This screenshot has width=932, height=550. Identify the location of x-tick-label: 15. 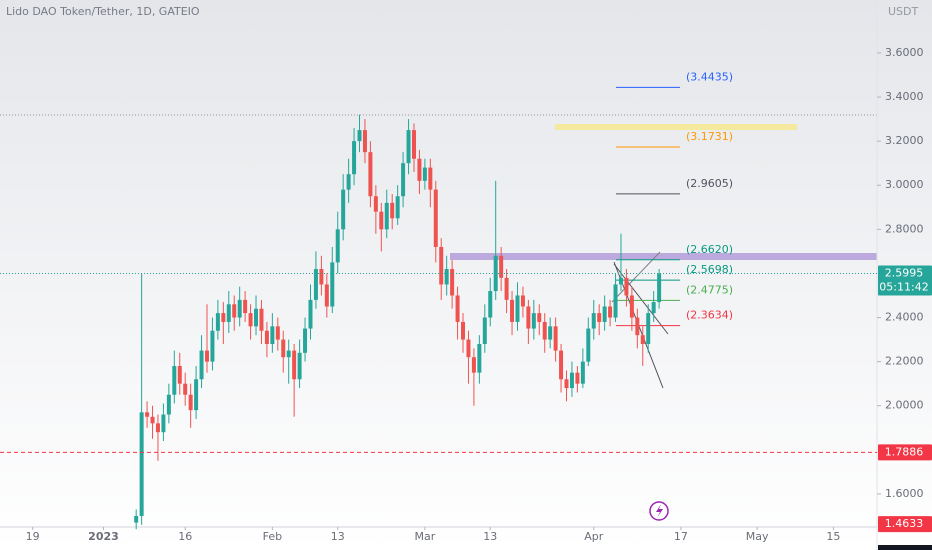
(833, 536).